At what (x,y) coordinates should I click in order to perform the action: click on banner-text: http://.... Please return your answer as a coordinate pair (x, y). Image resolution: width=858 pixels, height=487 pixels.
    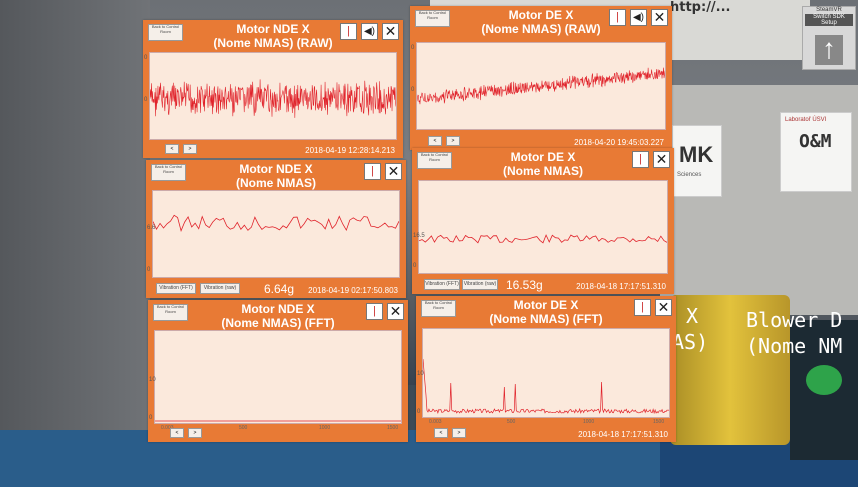
    Looking at the image, I should click on (700, 7).